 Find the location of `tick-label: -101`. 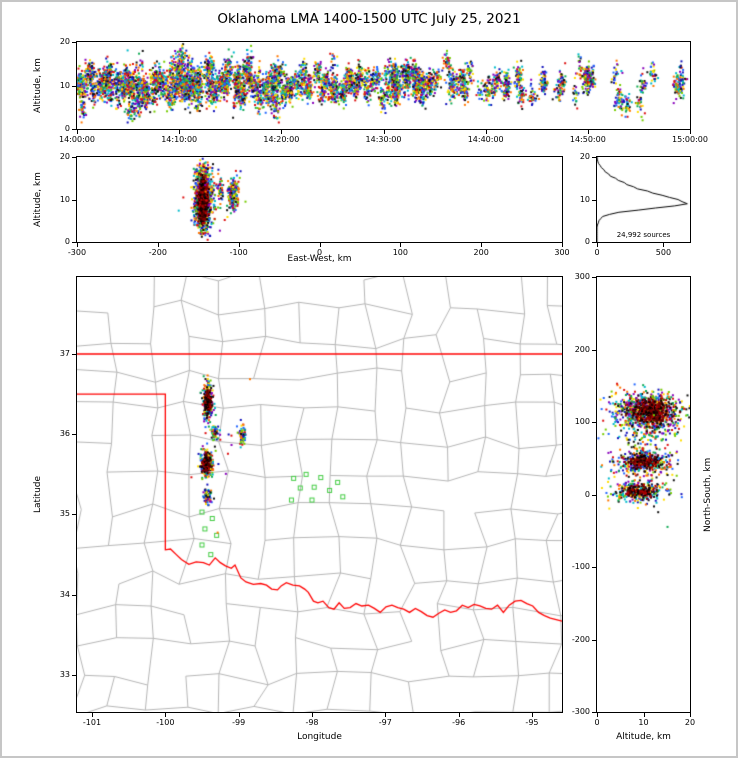

tick-label: -101 is located at coordinates (92, 722).